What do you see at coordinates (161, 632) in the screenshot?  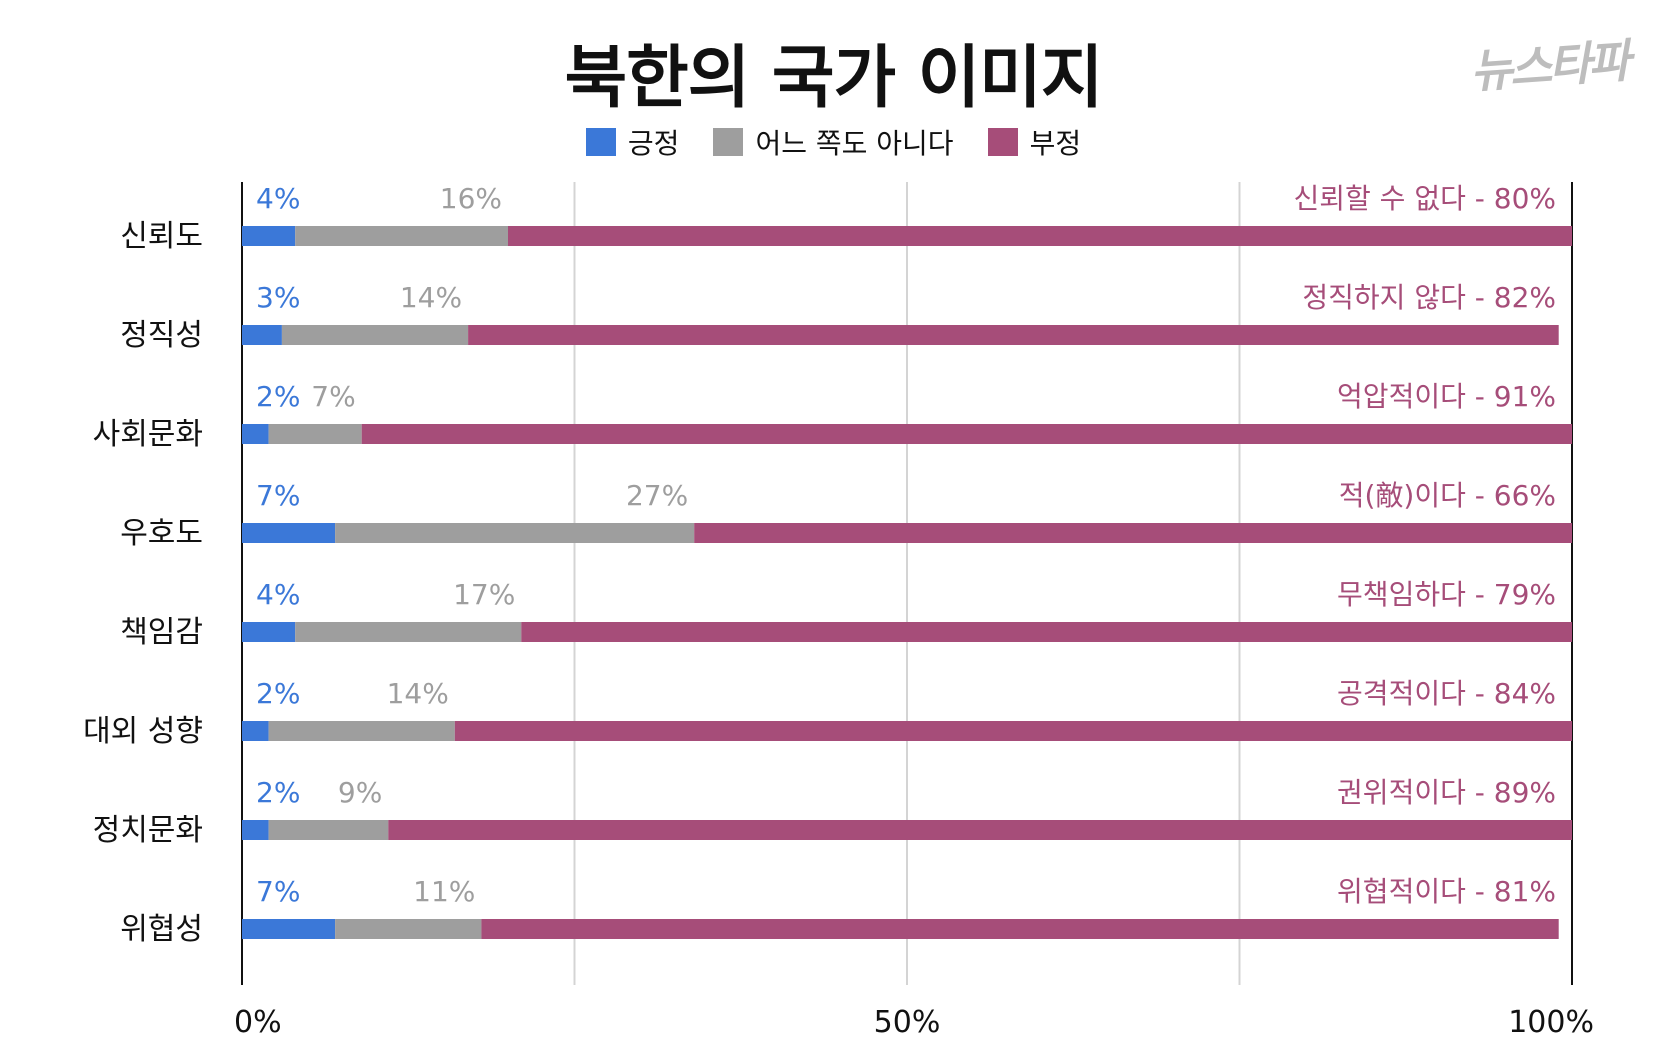 I see `category-label: 책임감` at bounding box center [161, 632].